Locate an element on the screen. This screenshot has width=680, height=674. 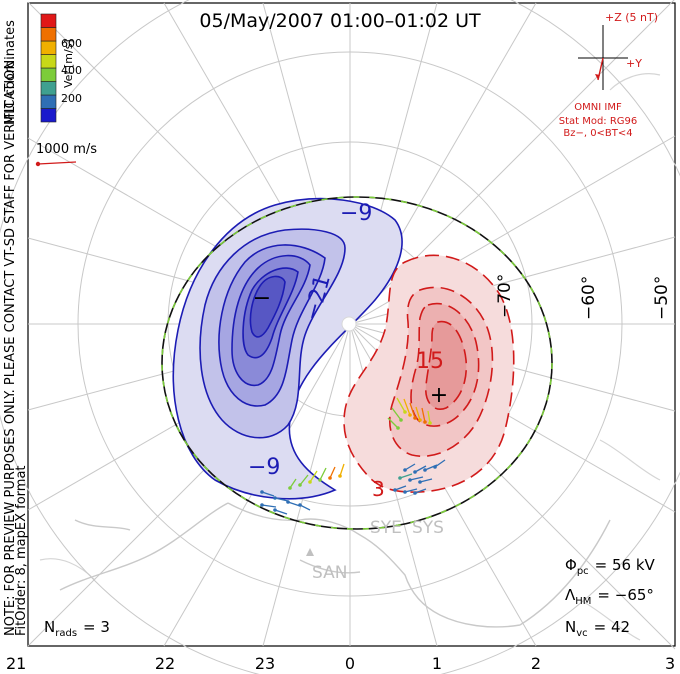
vector-reference-dot is located at coordinates (38, 164).